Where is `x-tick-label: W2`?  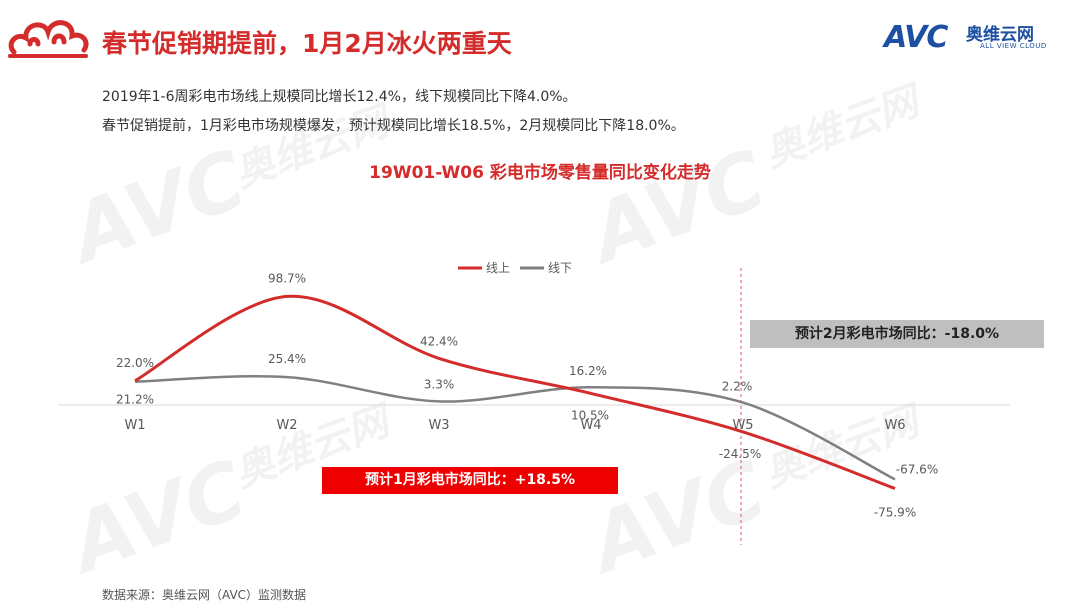 x-tick-label: W2 is located at coordinates (286, 425).